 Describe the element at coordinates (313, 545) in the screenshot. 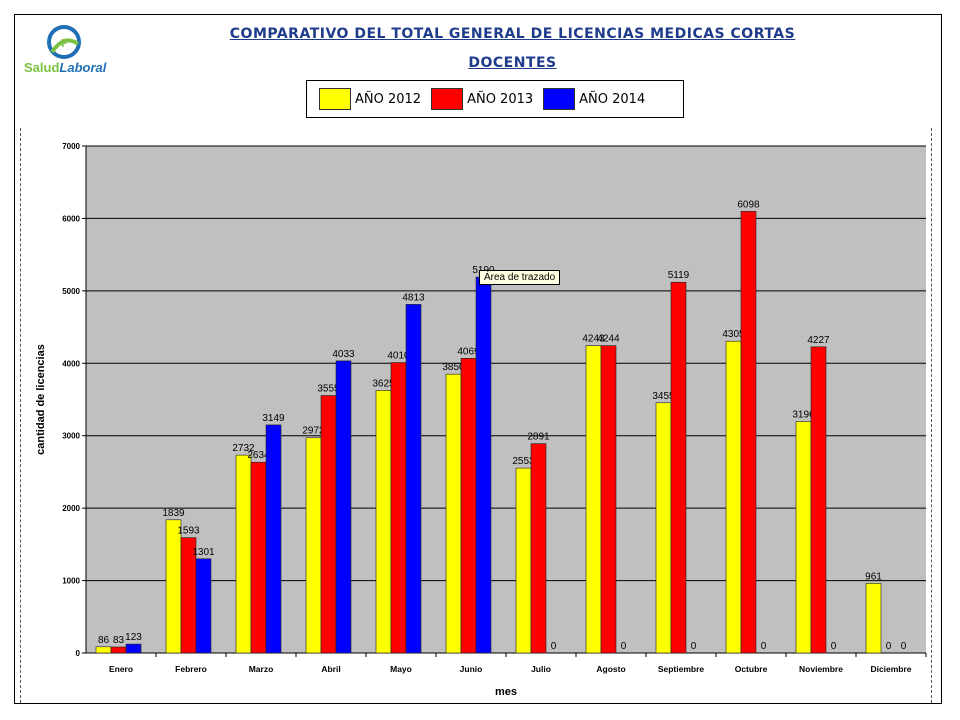

I see `bar-año-2012-abril` at that location.